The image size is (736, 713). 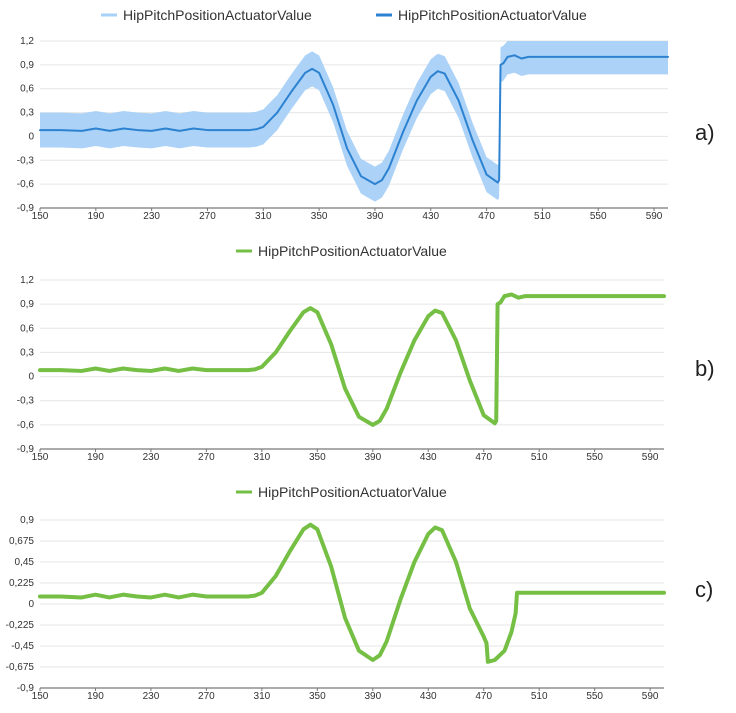 What do you see at coordinates (20, 625) in the screenshot?
I see `y-tick-label: -0,225` at bounding box center [20, 625].